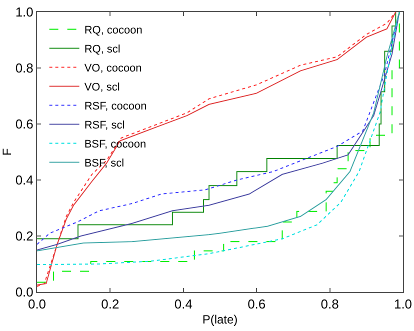 The width and height of the screenshot is (414, 331). I want to click on x-tick-label: 0.6, so click(257, 304).